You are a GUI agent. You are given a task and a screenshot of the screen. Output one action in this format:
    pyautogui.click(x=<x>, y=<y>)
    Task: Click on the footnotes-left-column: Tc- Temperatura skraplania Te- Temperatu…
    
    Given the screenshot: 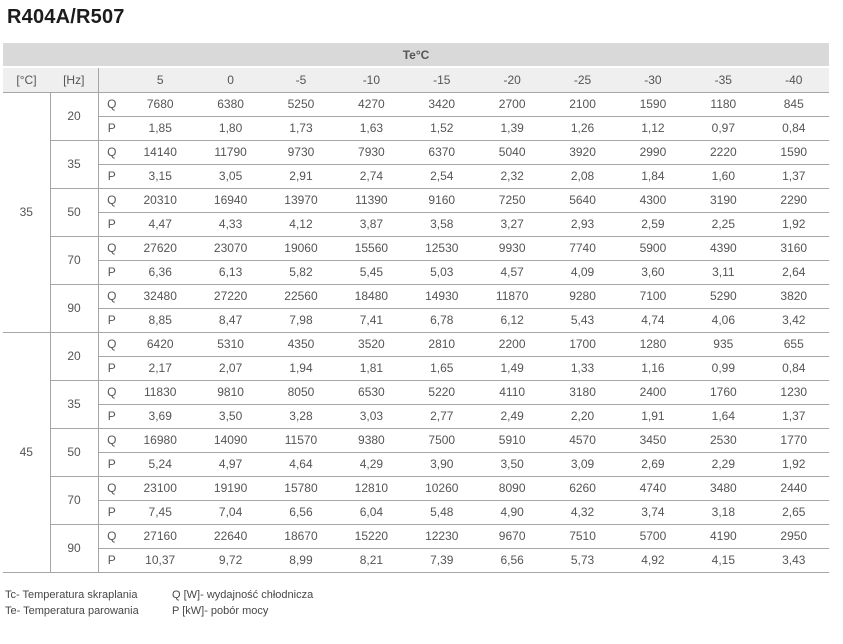 What is the action you would take?
    pyautogui.click(x=88, y=603)
    